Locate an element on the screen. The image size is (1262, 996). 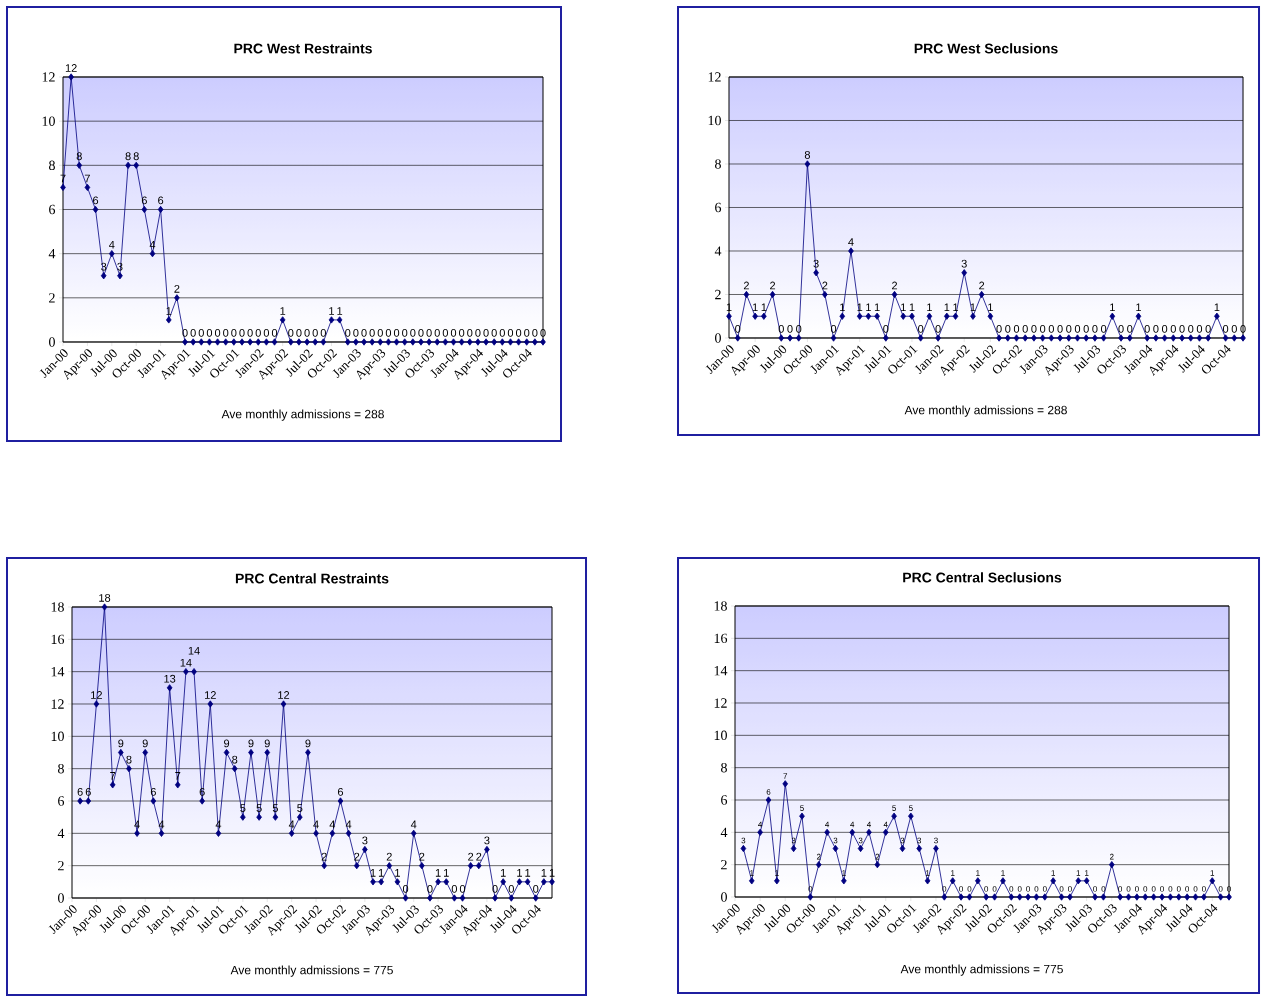
data-label: 8 is located at coordinates (235, 759).